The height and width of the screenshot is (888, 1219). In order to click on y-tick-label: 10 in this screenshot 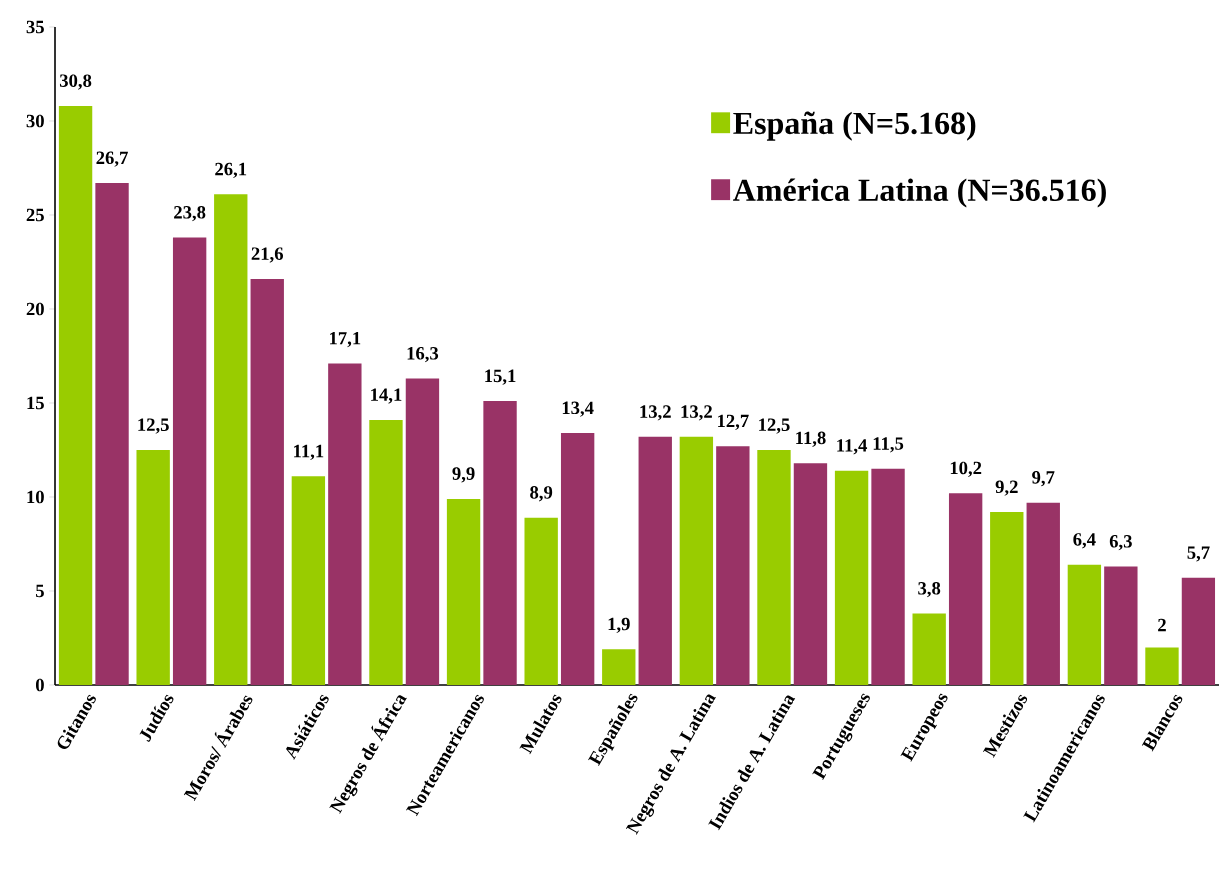, I will do `click(35, 497)`.